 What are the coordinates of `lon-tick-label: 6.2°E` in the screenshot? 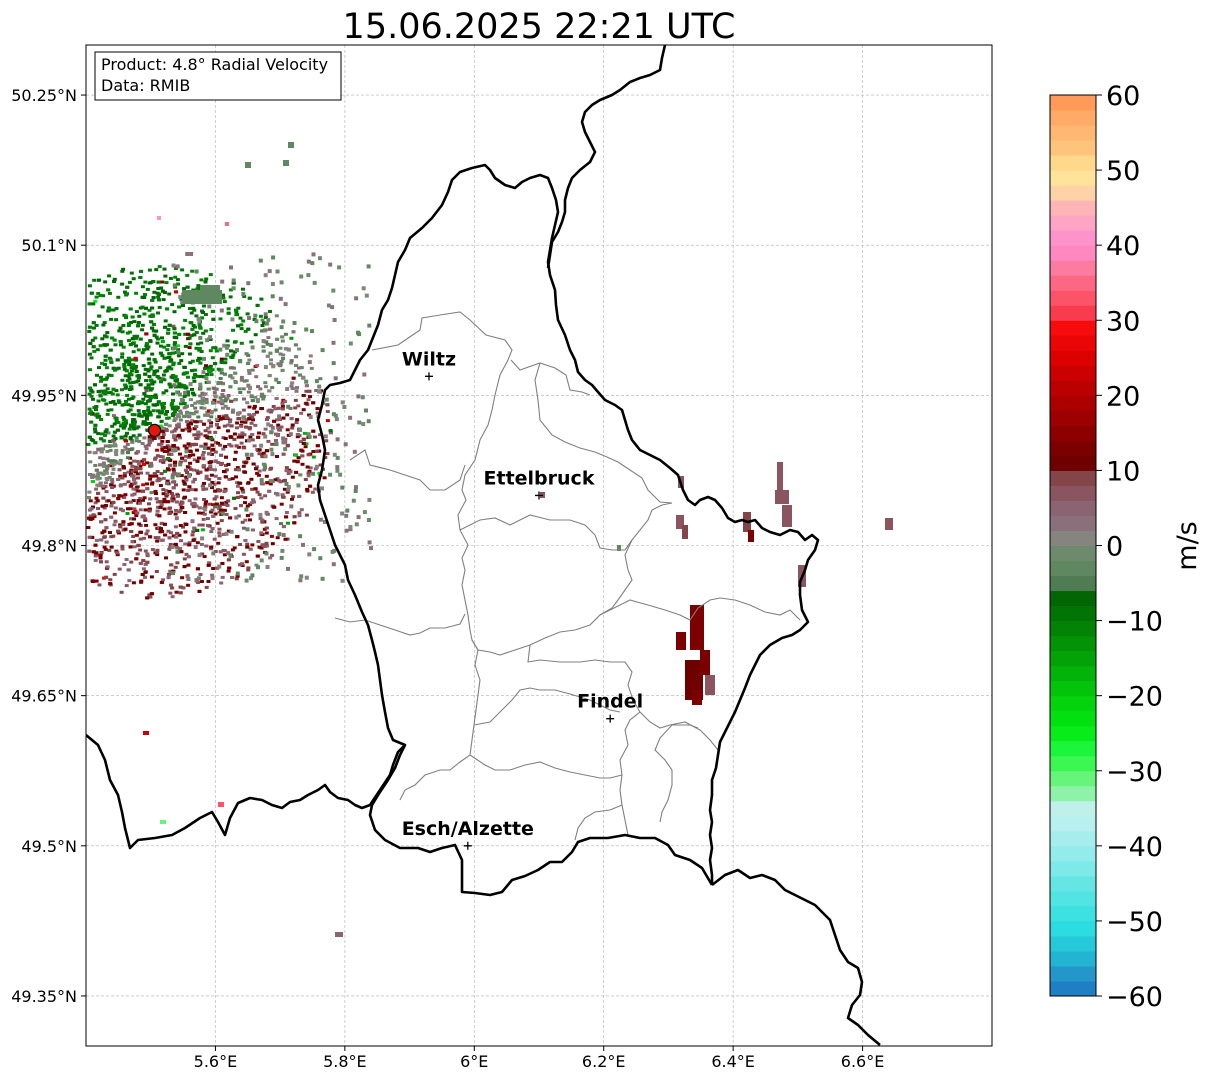 It's located at (604, 1061).